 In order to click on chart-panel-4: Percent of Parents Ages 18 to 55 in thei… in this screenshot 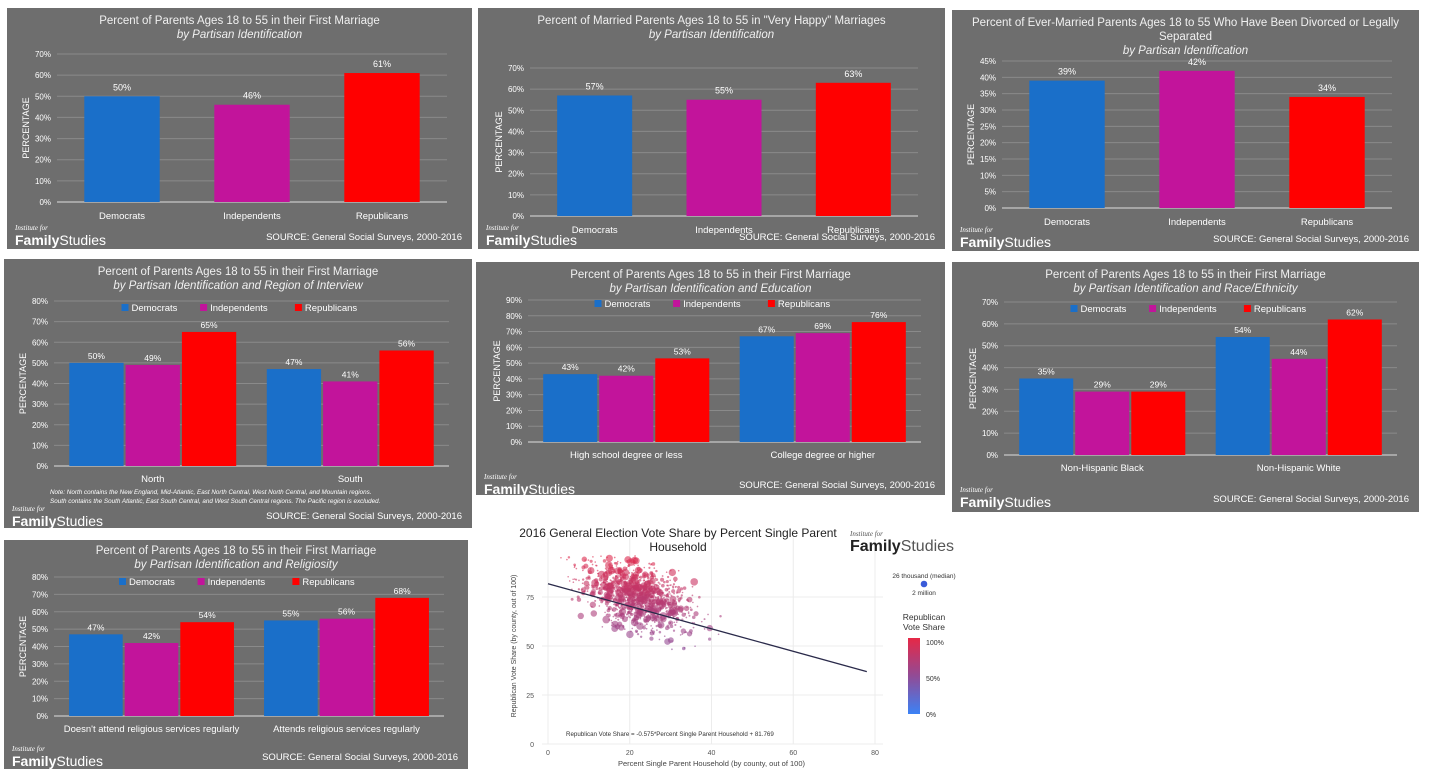, I will do `click(238, 394)`.